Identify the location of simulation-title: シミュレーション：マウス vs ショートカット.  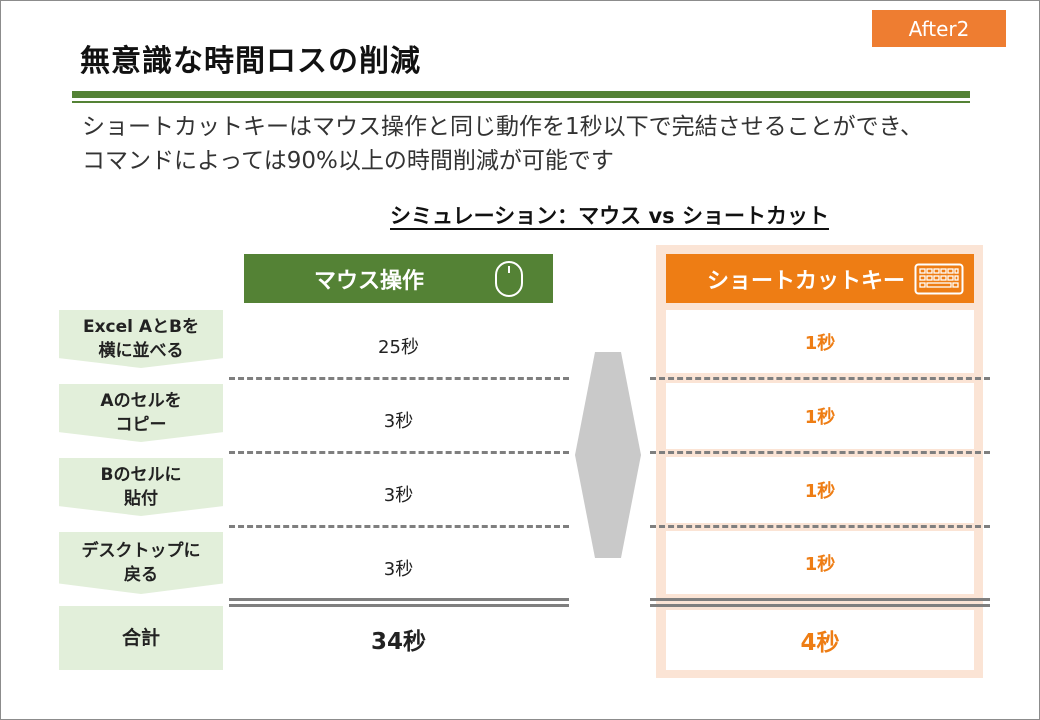
(609, 216).